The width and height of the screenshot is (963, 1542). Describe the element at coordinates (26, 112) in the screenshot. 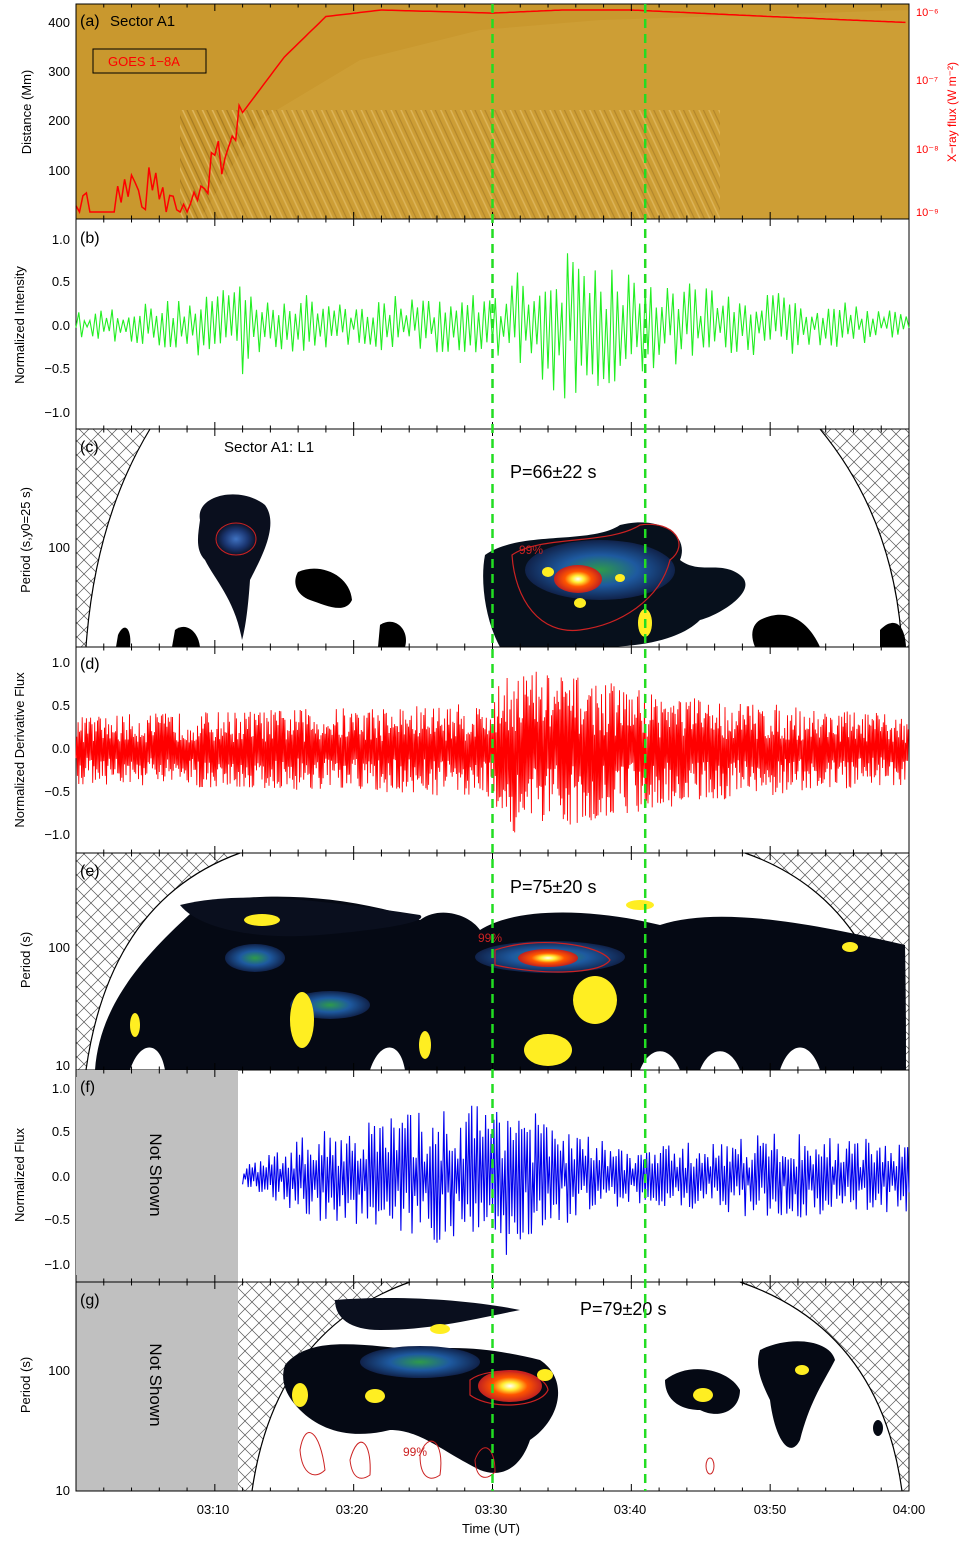

I see `panel-a-ylabel: Distance (Mm)` at that location.